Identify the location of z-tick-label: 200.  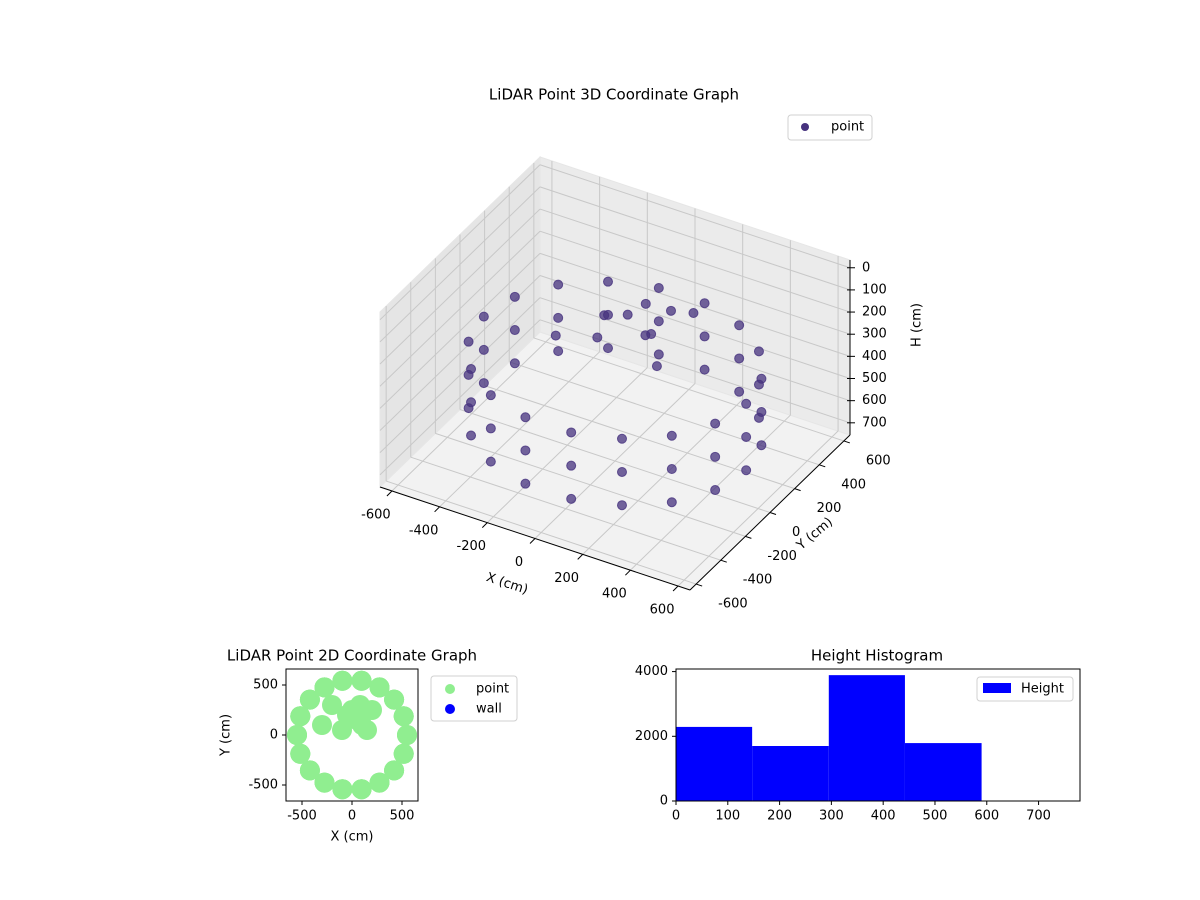
(874, 312).